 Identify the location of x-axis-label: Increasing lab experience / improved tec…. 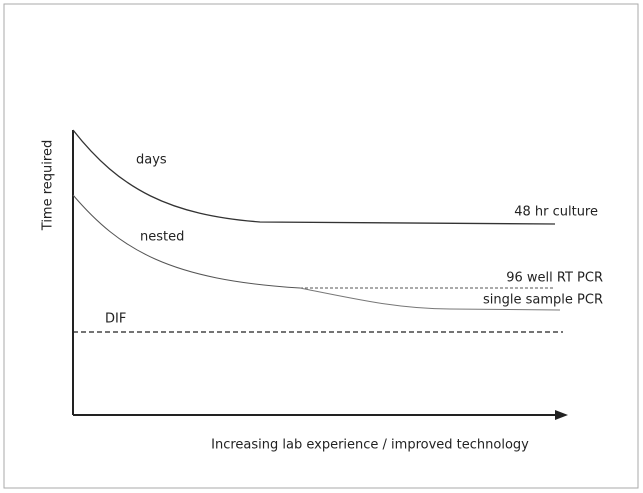
(370, 445).